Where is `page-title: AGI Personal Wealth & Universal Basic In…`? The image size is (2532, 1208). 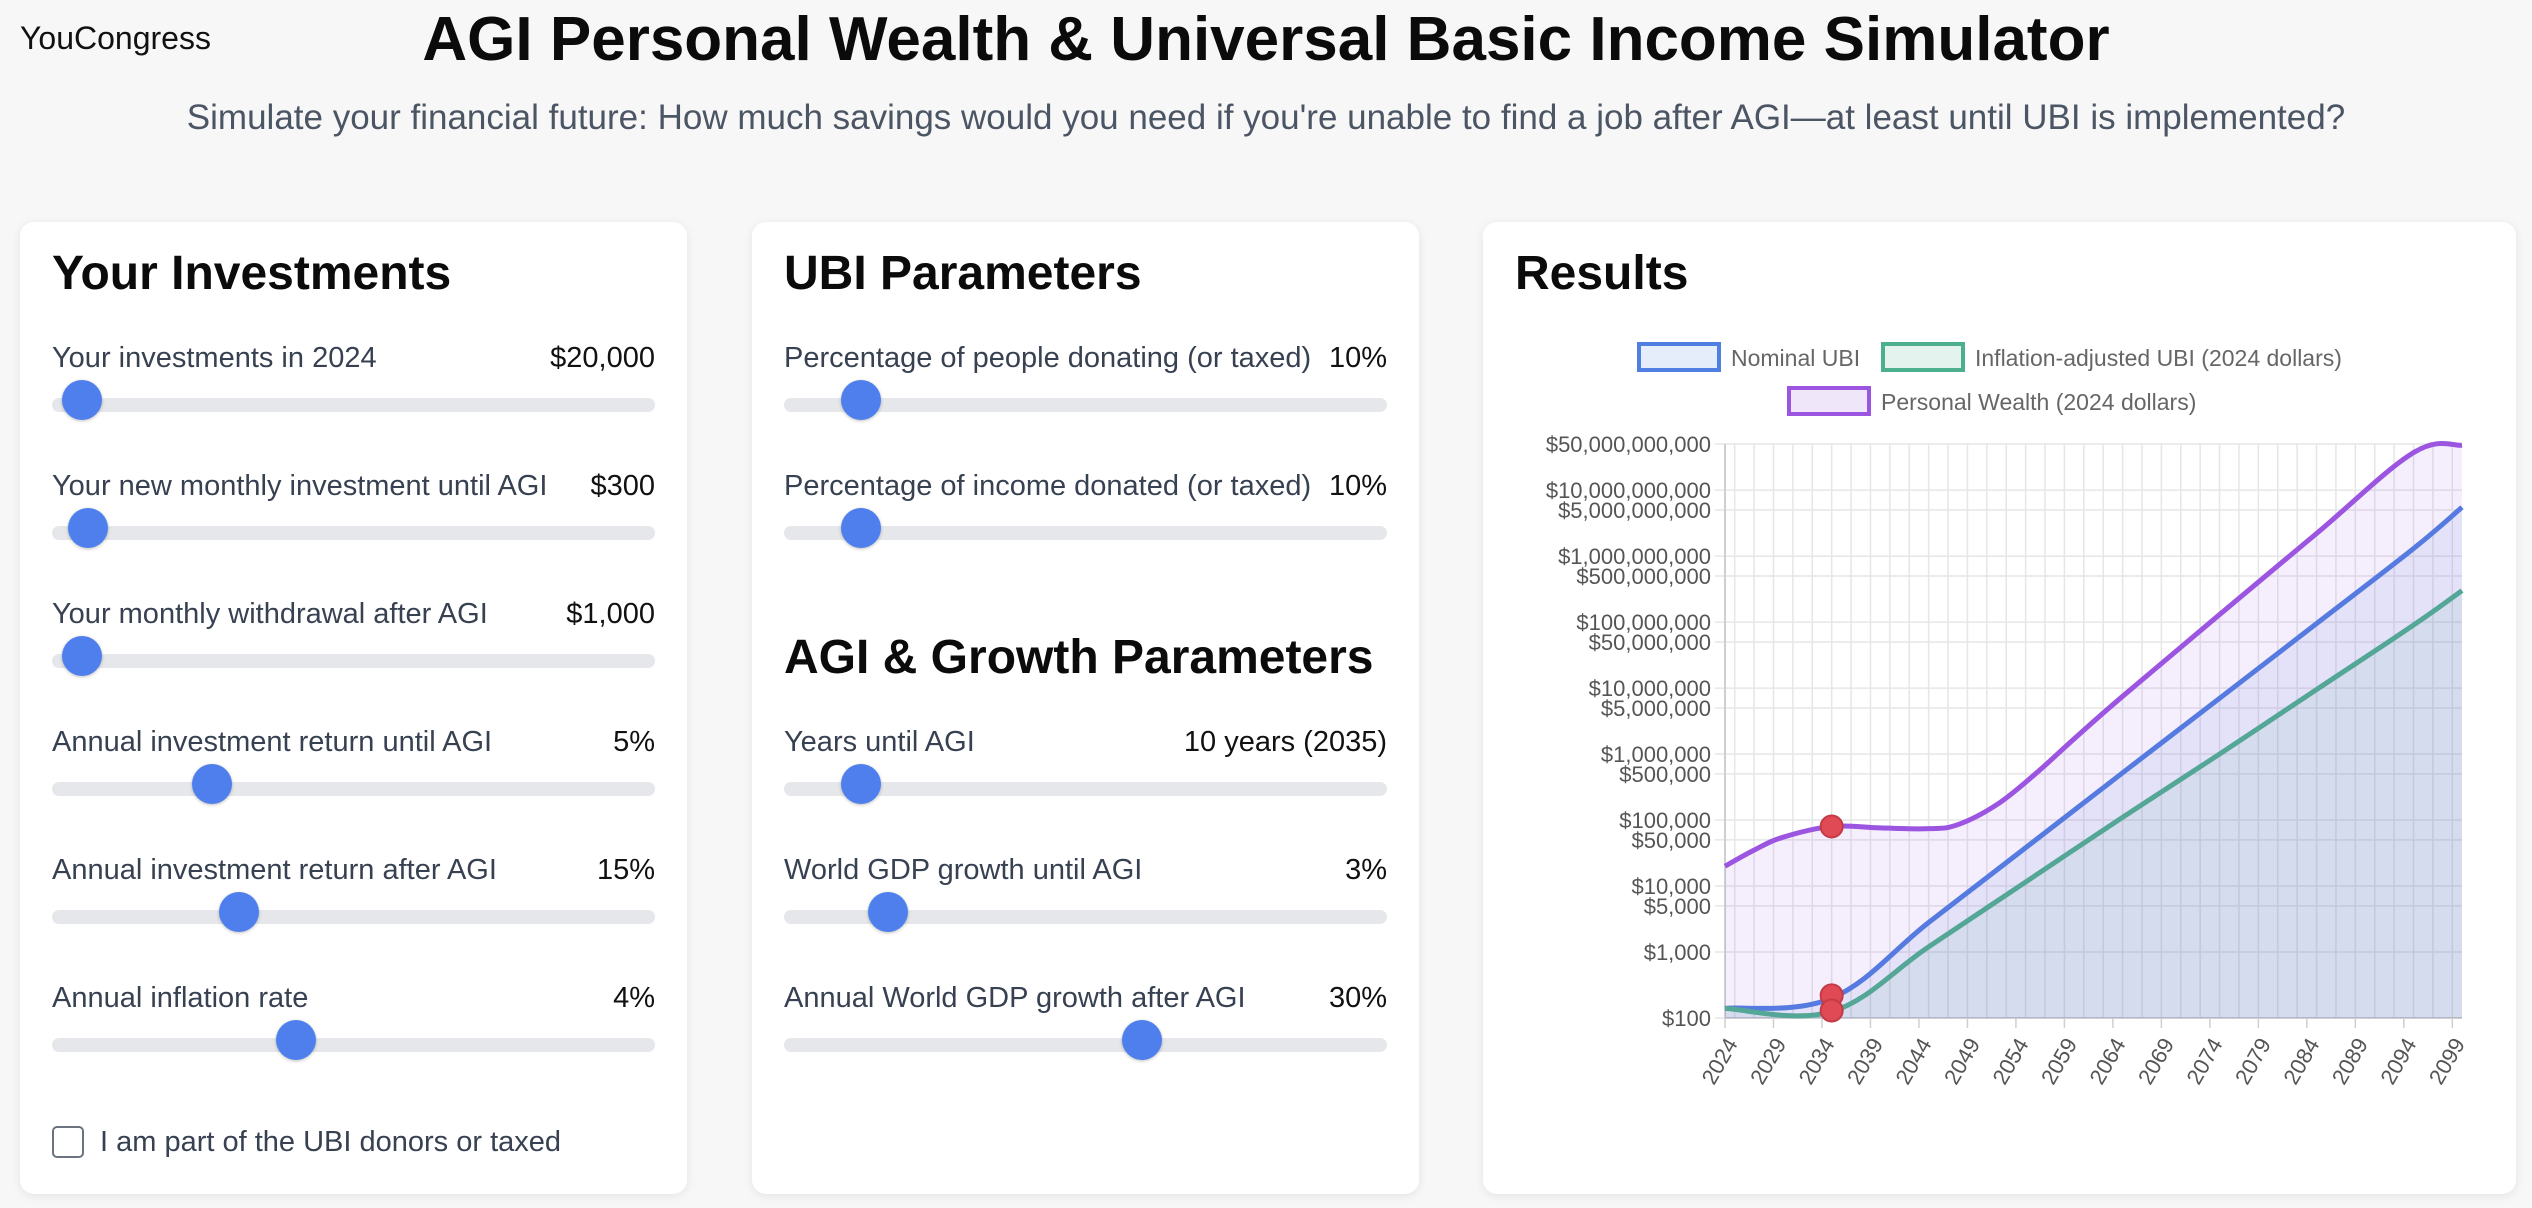
page-title: AGI Personal Wealth & Universal Basic In… is located at coordinates (1266, 39).